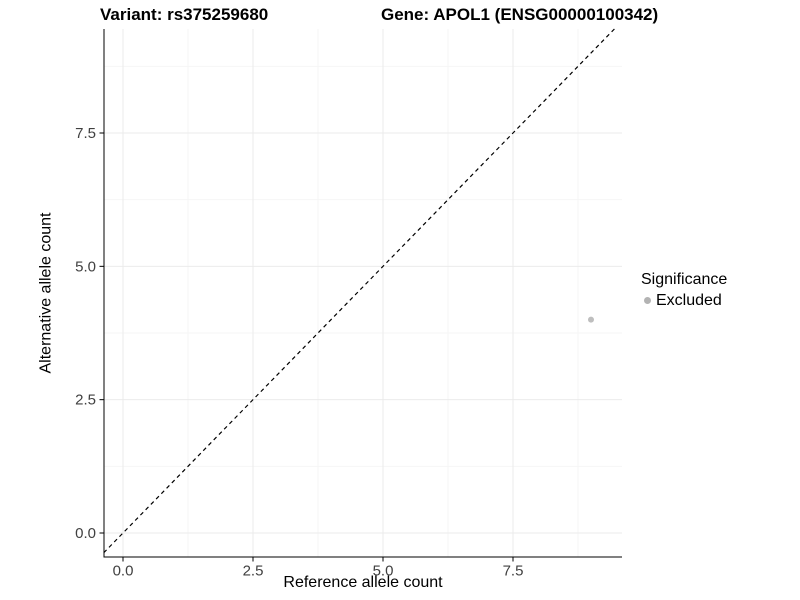  Describe the element at coordinates (591, 319) in the screenshot. I see `data-point` at that location.